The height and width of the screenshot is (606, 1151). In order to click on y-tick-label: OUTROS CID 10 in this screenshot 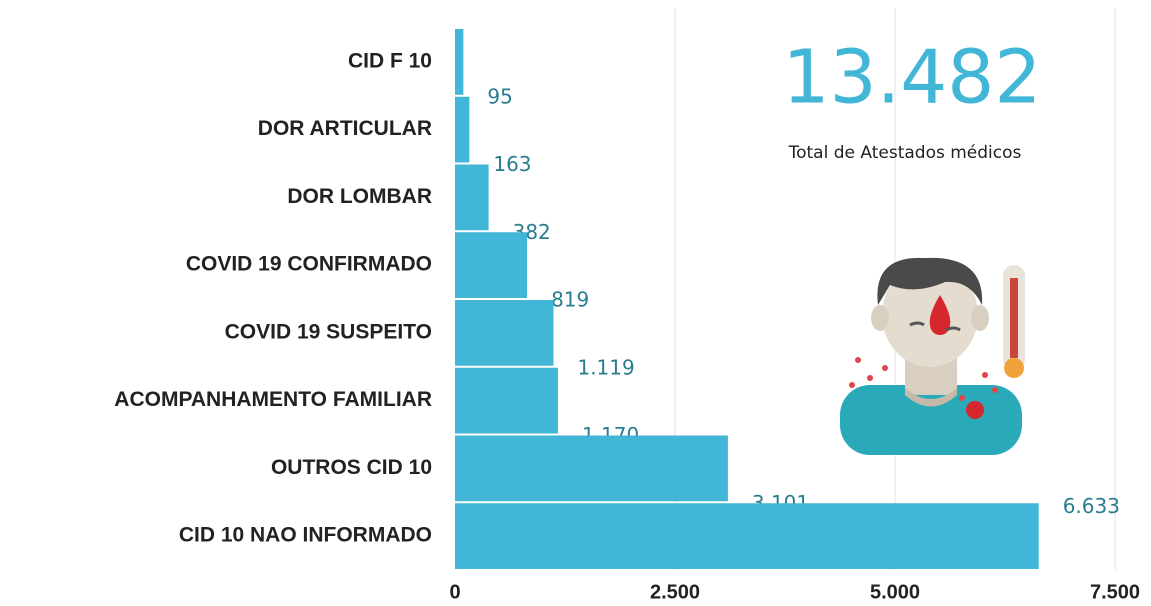, I will do `click(351, 467)`.